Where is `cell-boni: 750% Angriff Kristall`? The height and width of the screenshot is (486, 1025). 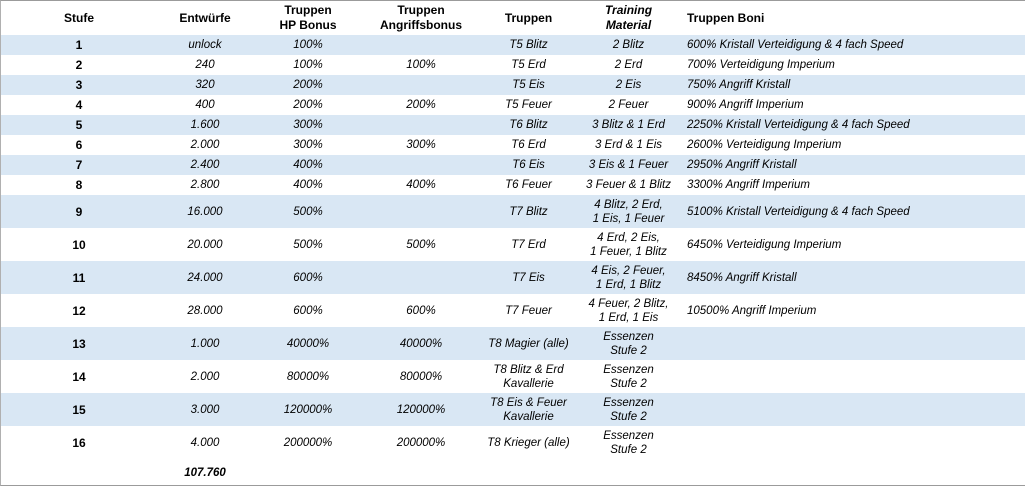
cell-boni: 750% Angriff Kristall is located at coordinates (739, 85).